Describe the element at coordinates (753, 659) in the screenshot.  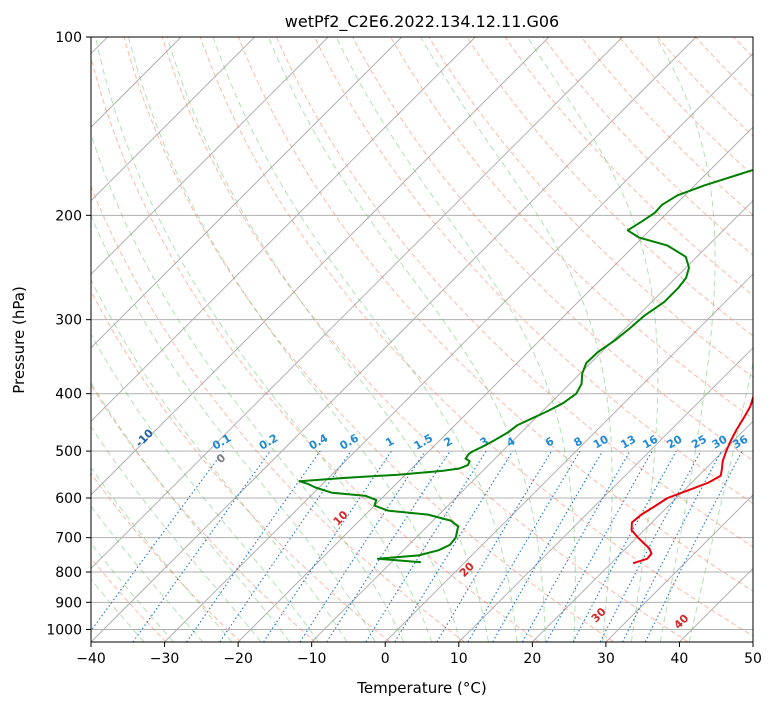
I see `x-tick-label: 50` at that location.